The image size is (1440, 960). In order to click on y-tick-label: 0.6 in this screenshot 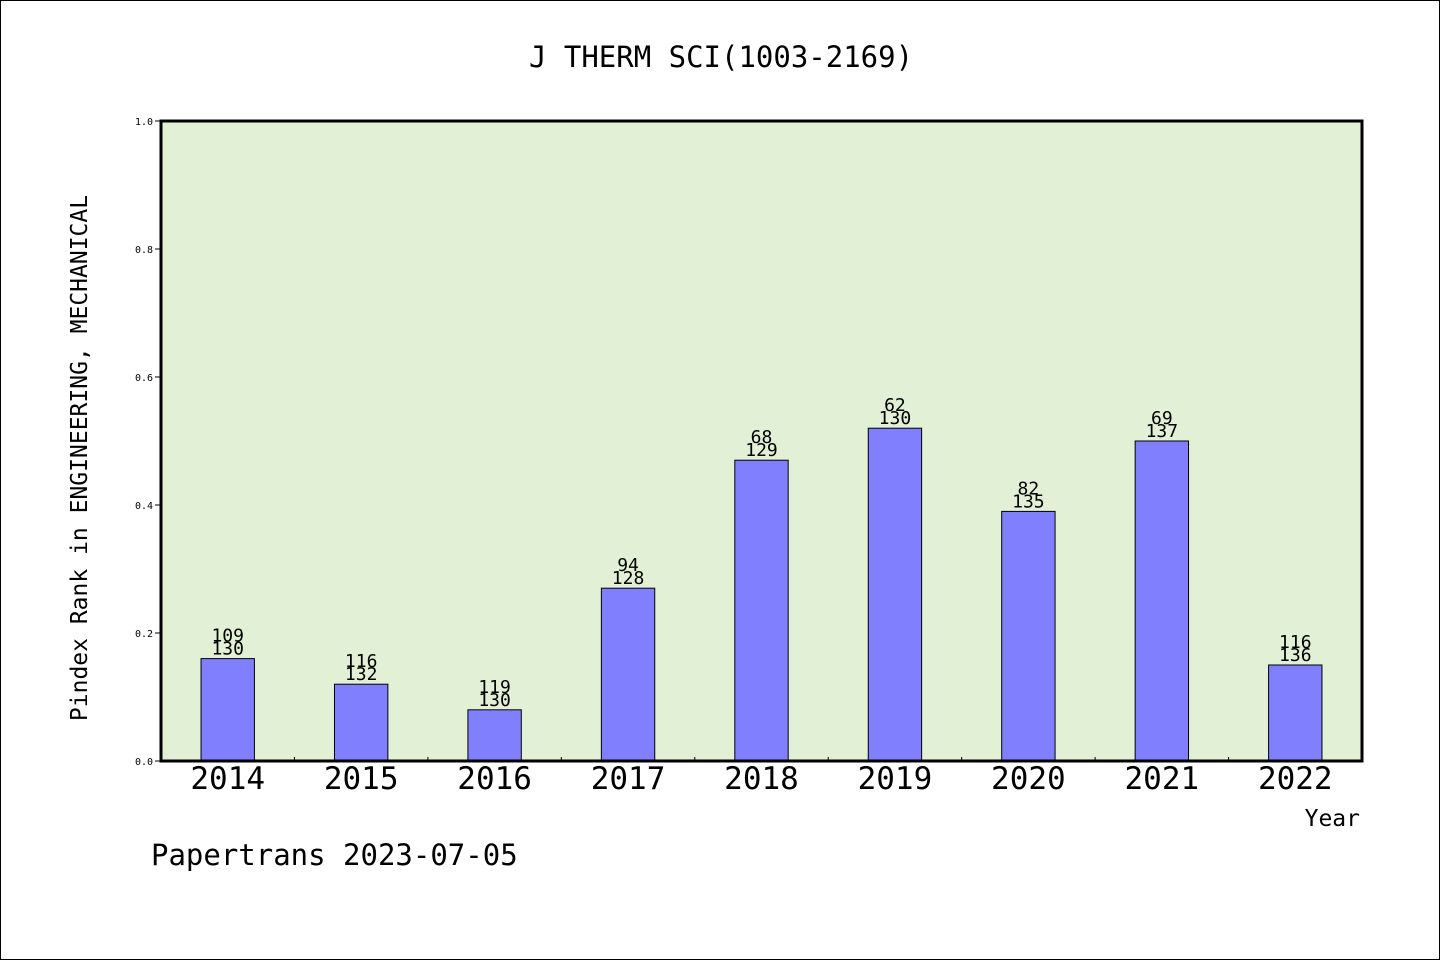, I will do `click(144, 378)`.